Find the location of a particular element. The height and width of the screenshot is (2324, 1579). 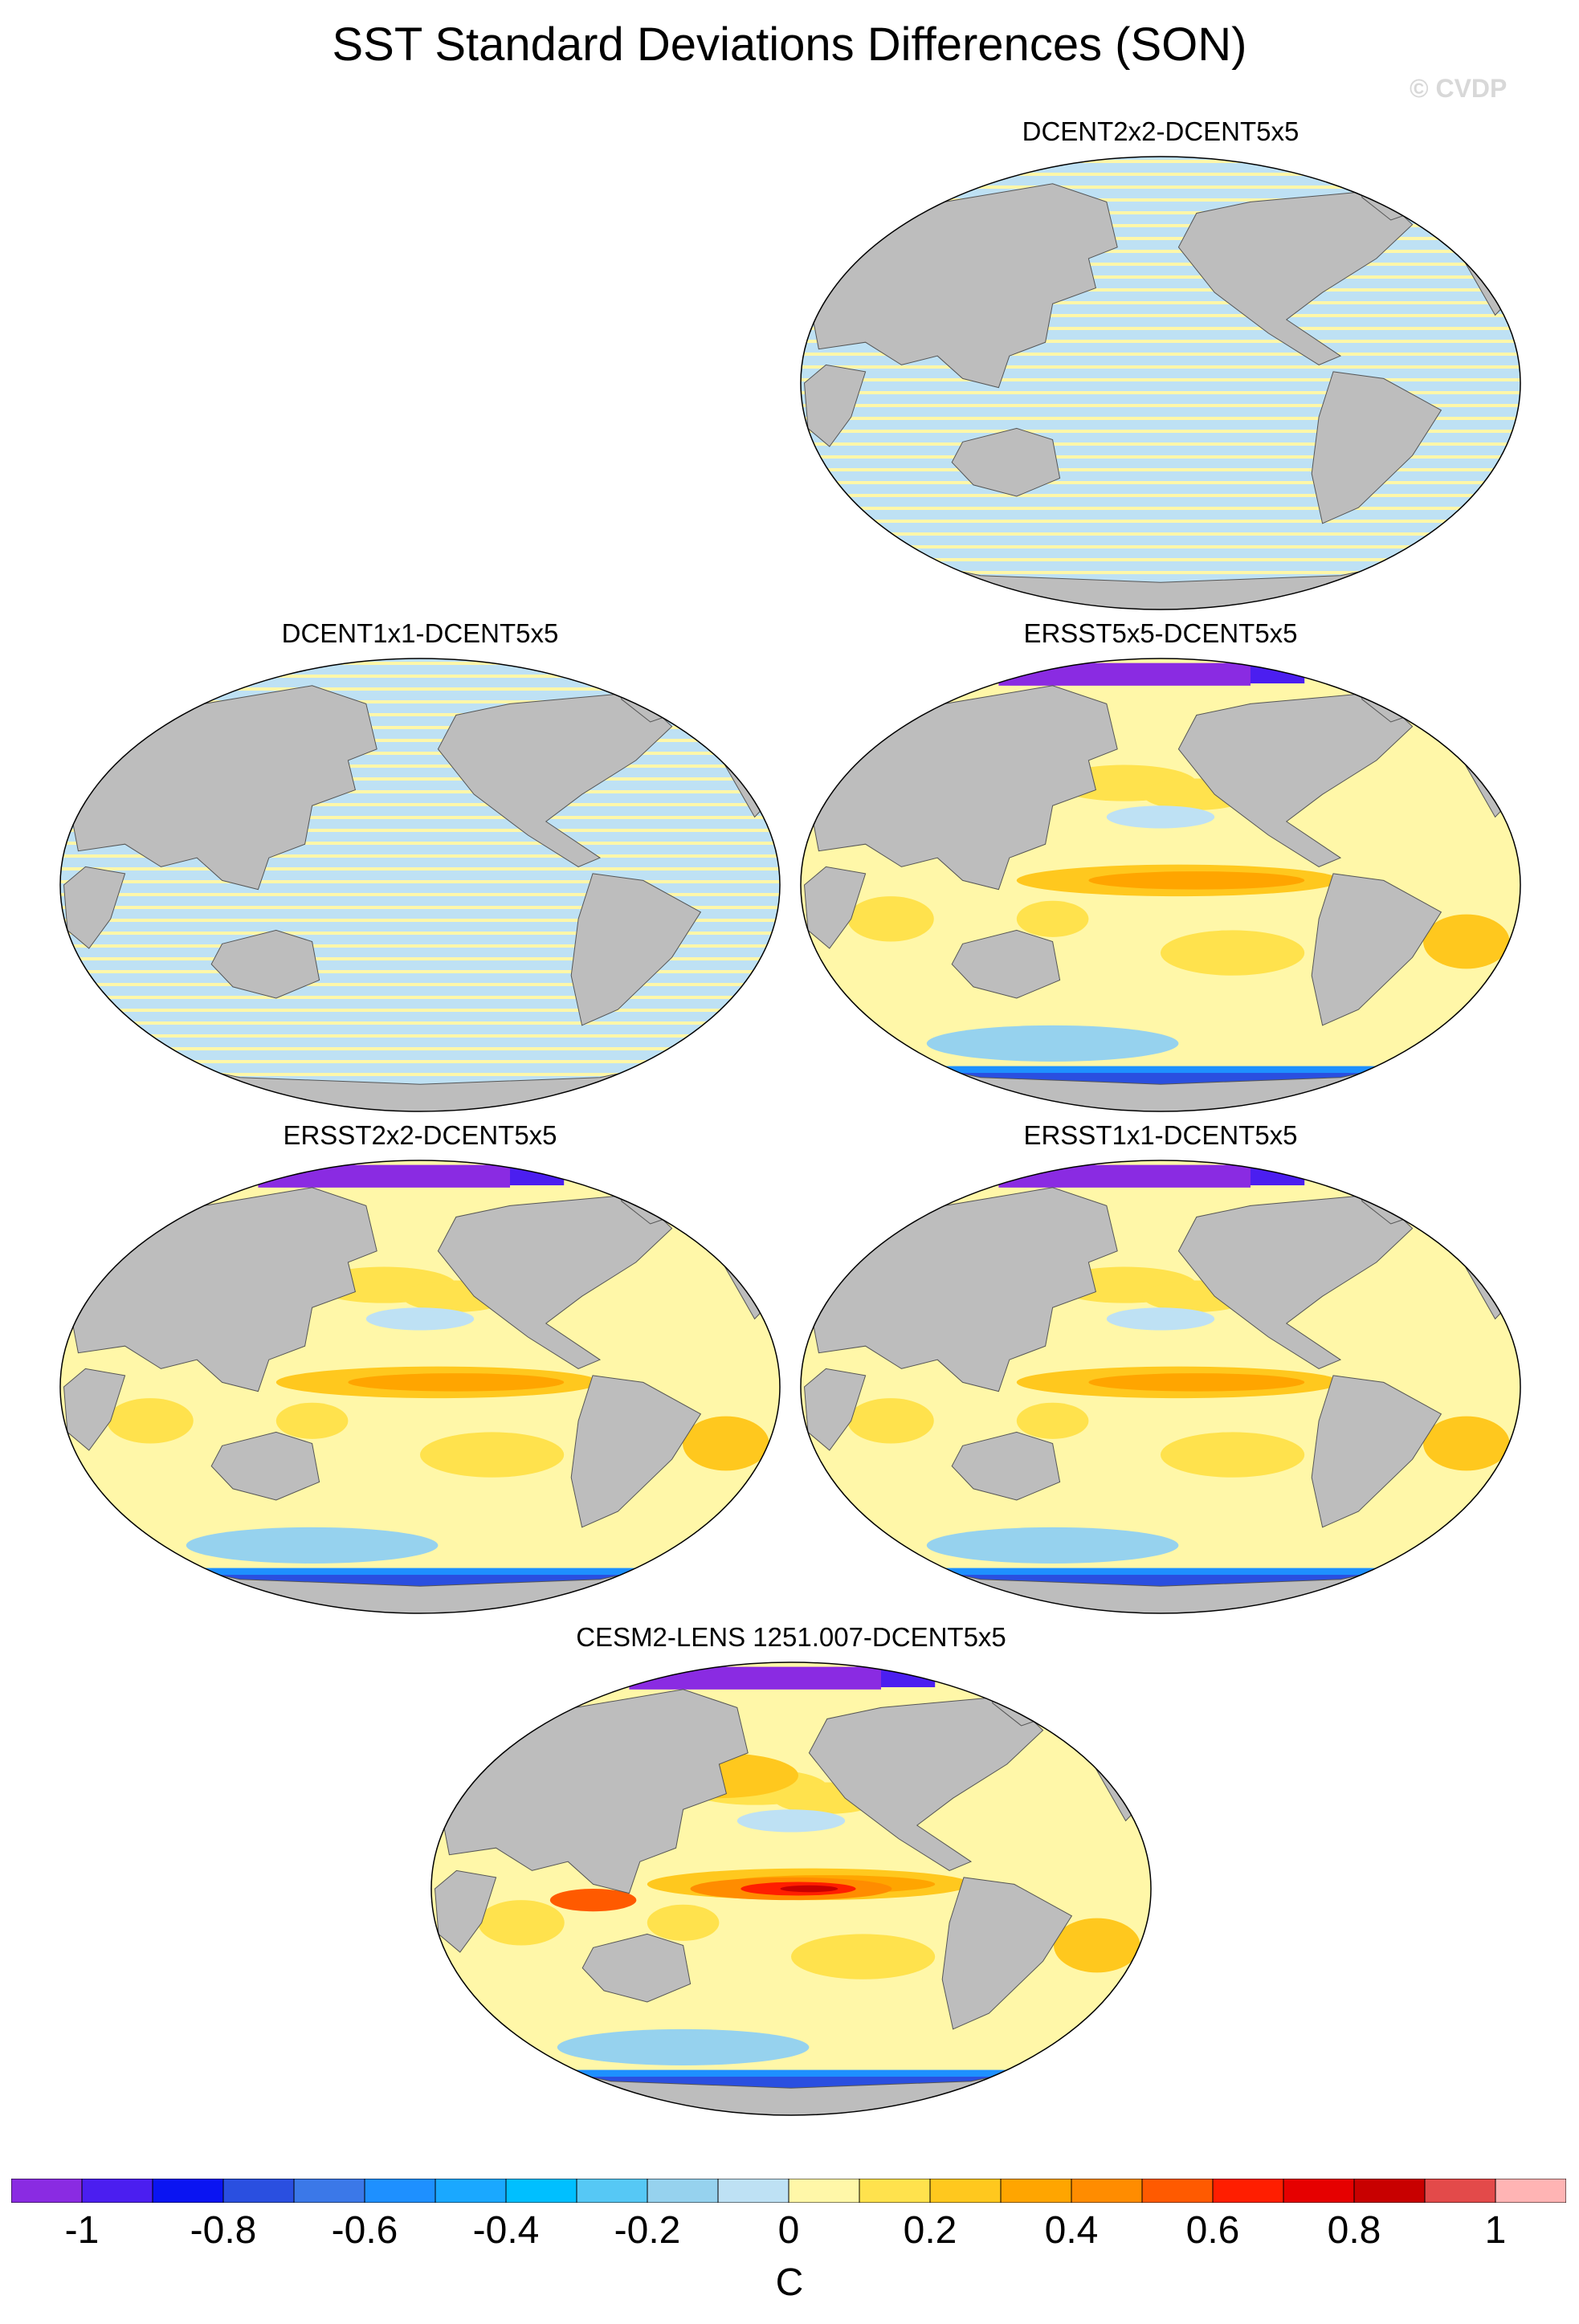

colorbar-tick-label: -0.6 is located at coordinates (364, 2230).